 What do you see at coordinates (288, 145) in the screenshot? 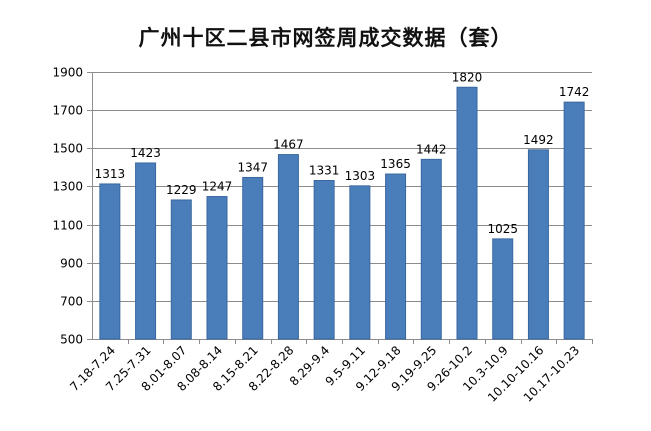
I see `data-label: 1467` at bounding box center [288, 145].